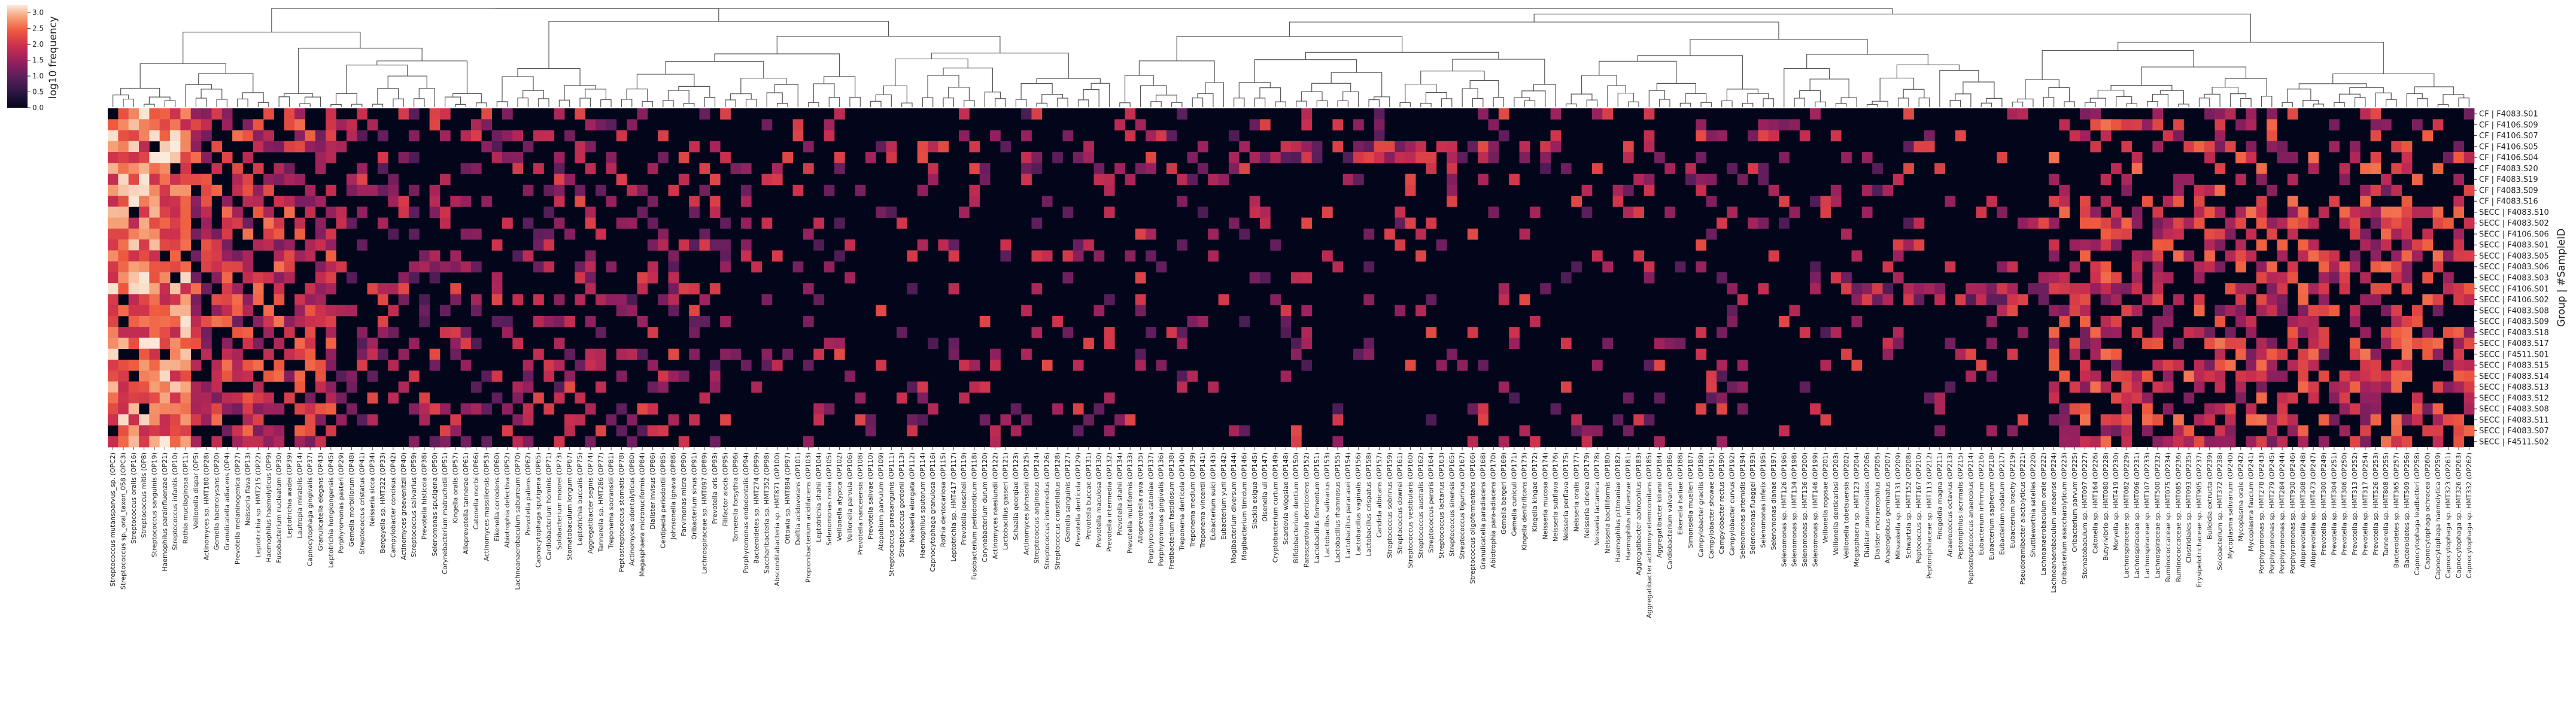 This screenshot has height=717, width=2576. I want to click on row-label: SECC | F4083.S11, so click(2514, 421).